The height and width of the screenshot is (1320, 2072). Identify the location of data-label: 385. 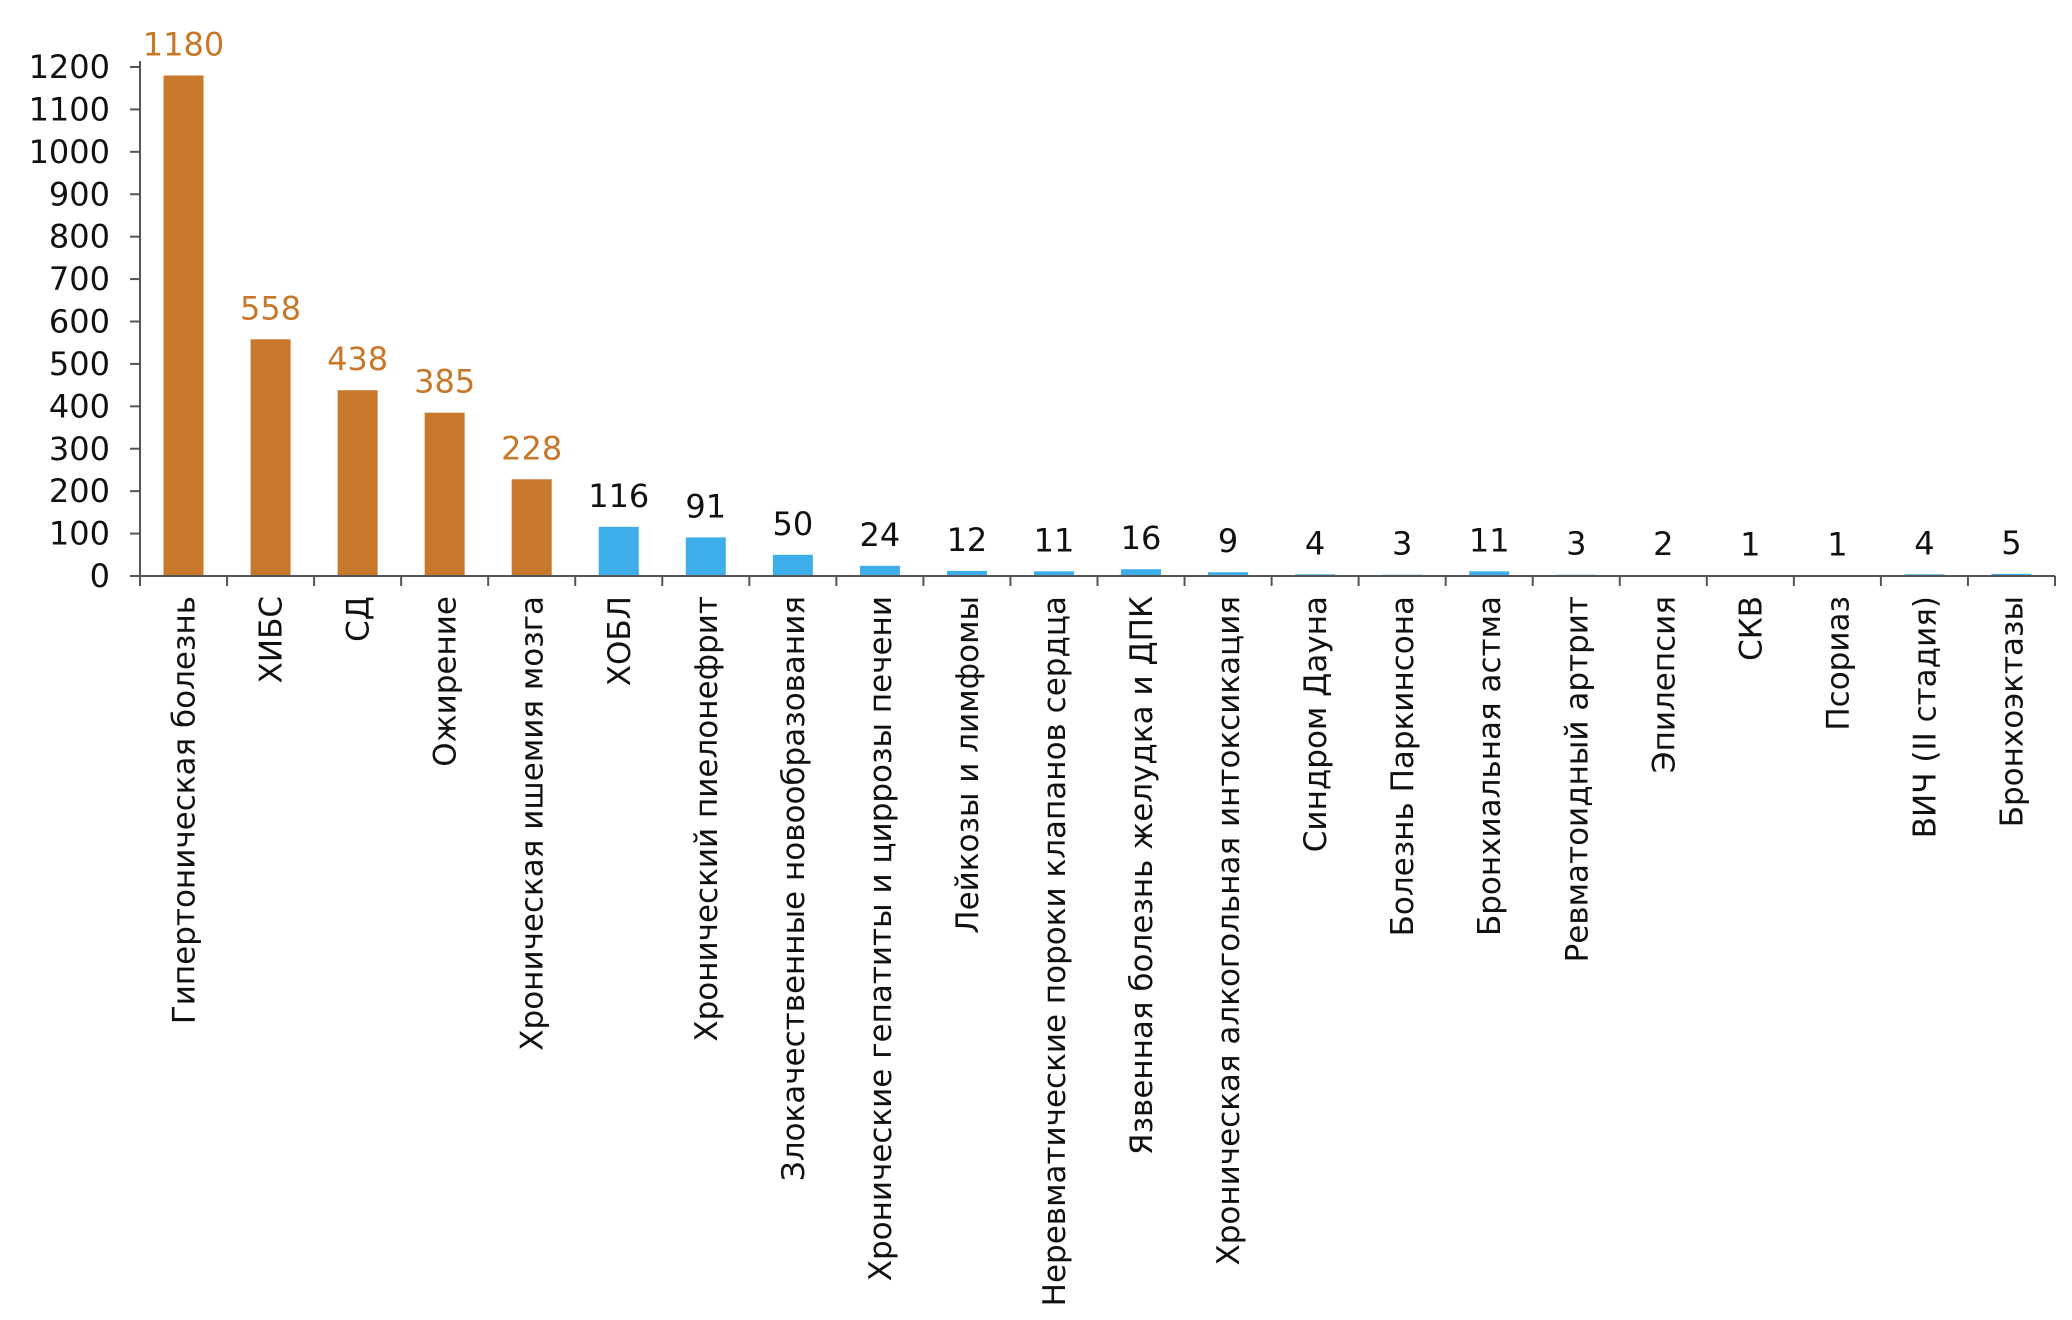
(444, 382).